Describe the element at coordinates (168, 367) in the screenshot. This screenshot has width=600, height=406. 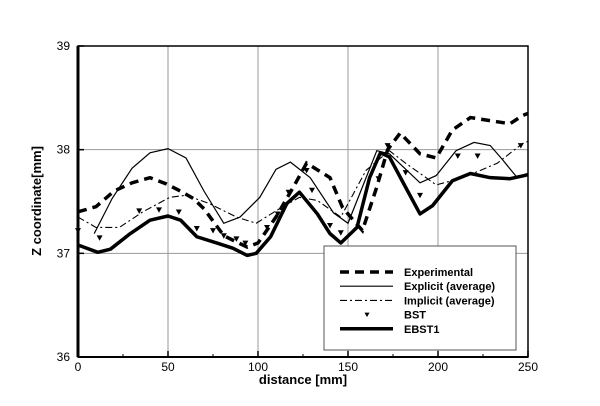
I see `x-tick-label: 50` at that location.